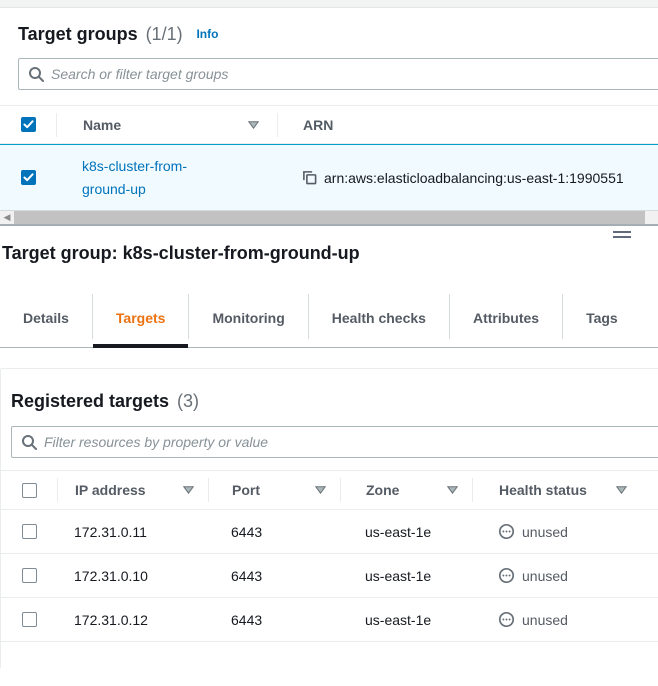 This screenshot has height=686, width=658. I want to click on targets-filter, so click(334, 442).